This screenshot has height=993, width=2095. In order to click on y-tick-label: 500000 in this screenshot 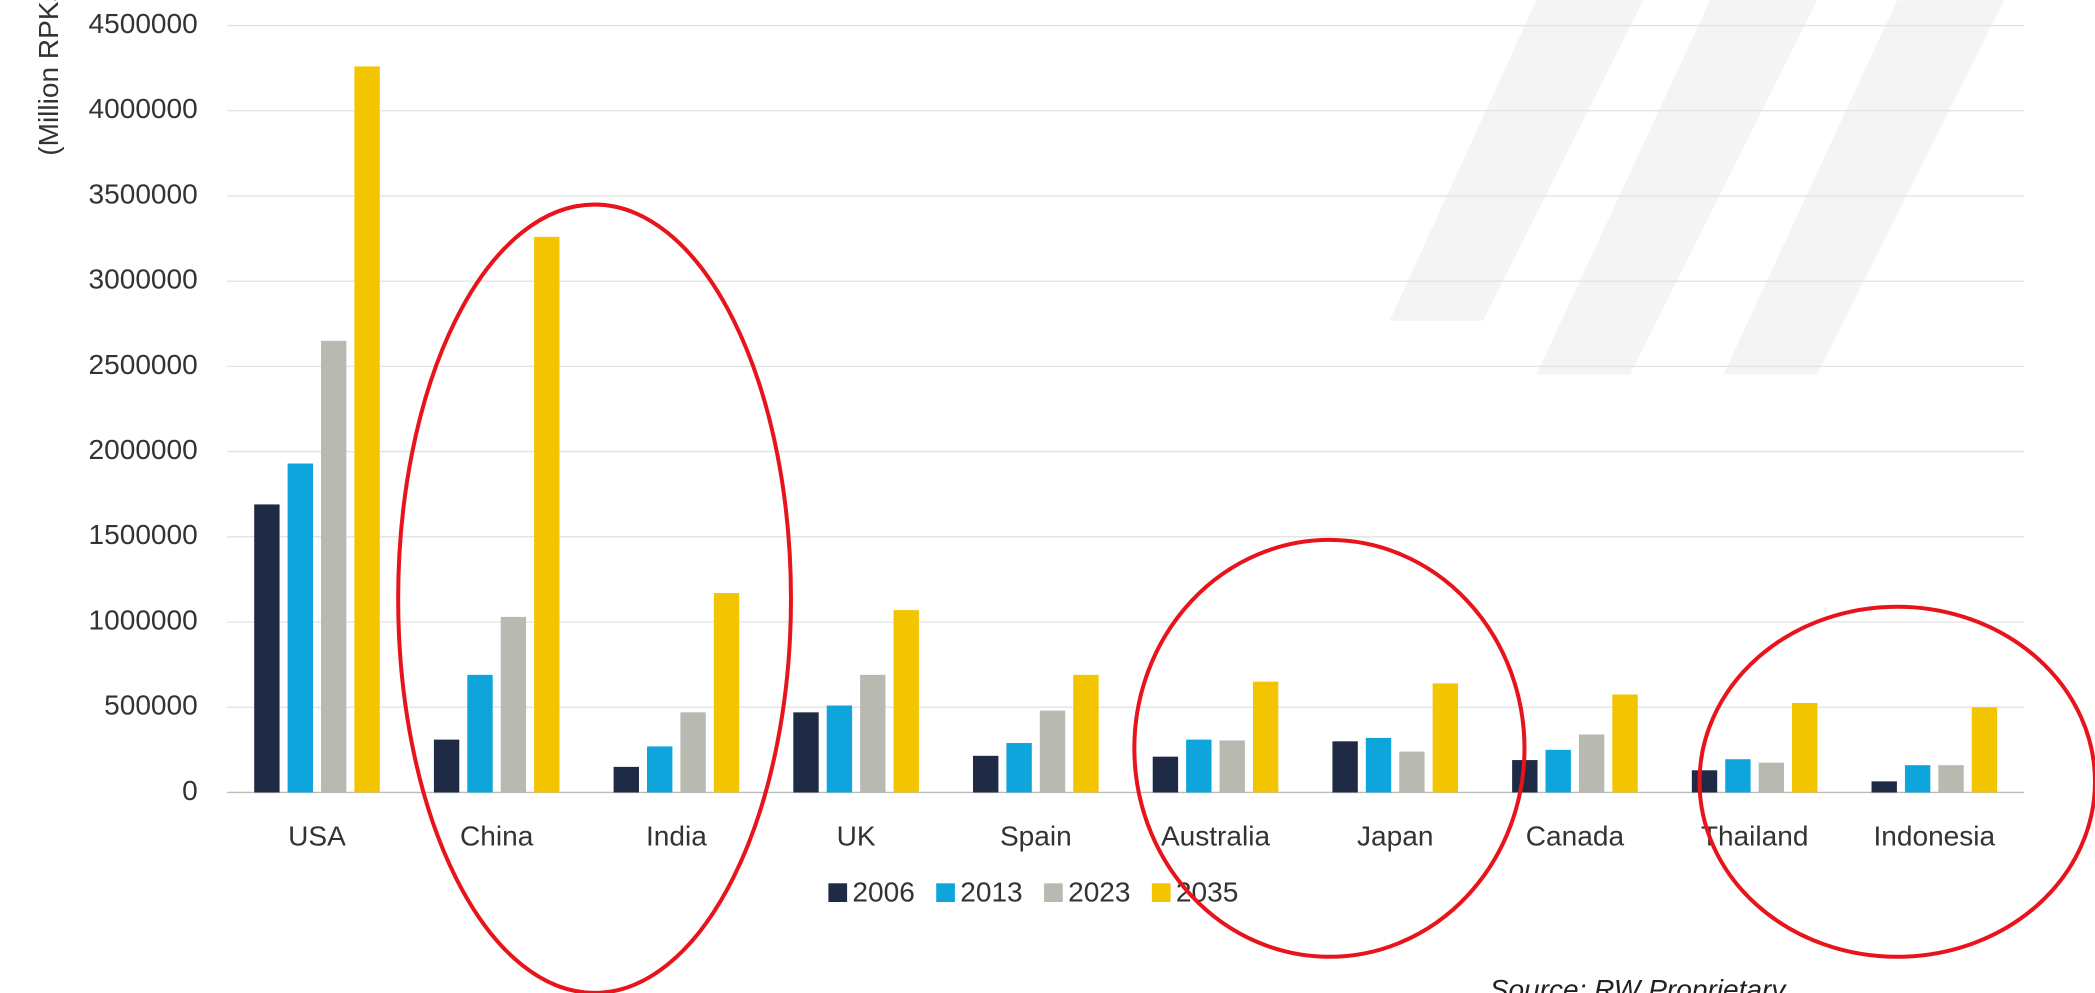, I will do `click(151, 705)`.